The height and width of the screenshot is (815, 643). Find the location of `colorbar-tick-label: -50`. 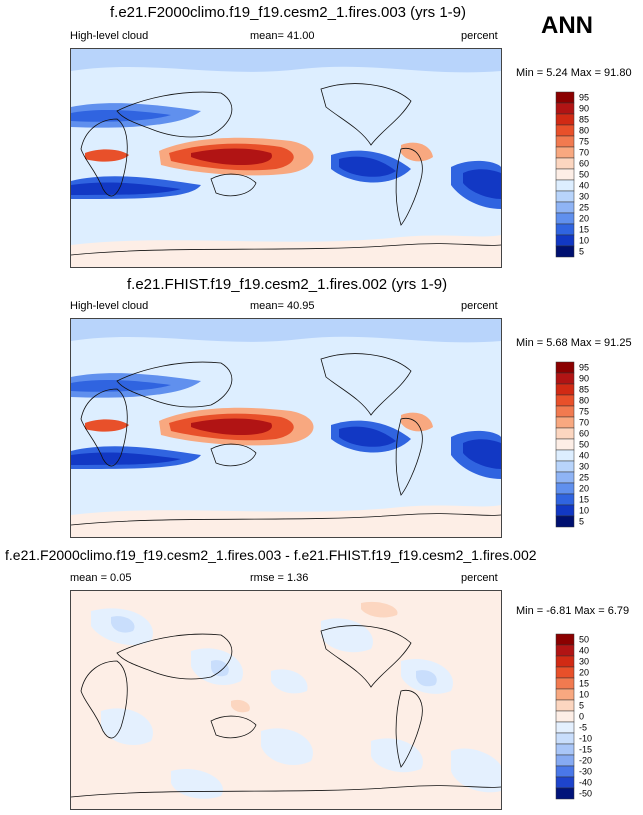

colorbar-tick-label: -50 is located at coordinates (585, 794).